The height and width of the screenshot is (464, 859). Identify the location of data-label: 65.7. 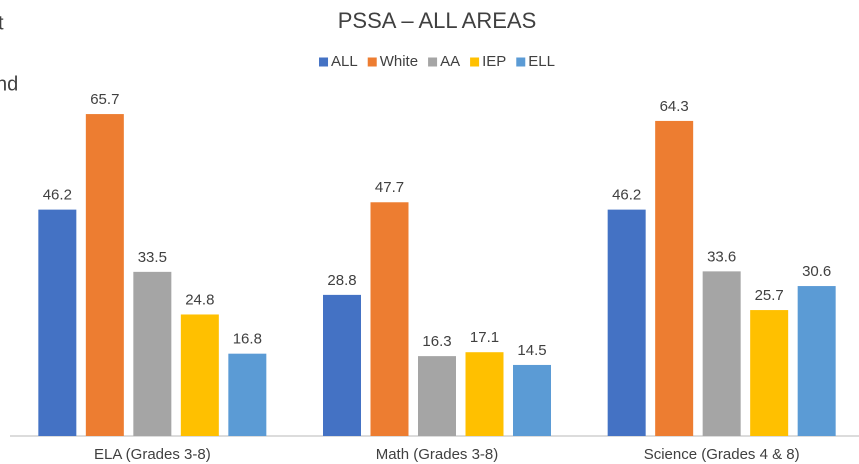
(104, 99).